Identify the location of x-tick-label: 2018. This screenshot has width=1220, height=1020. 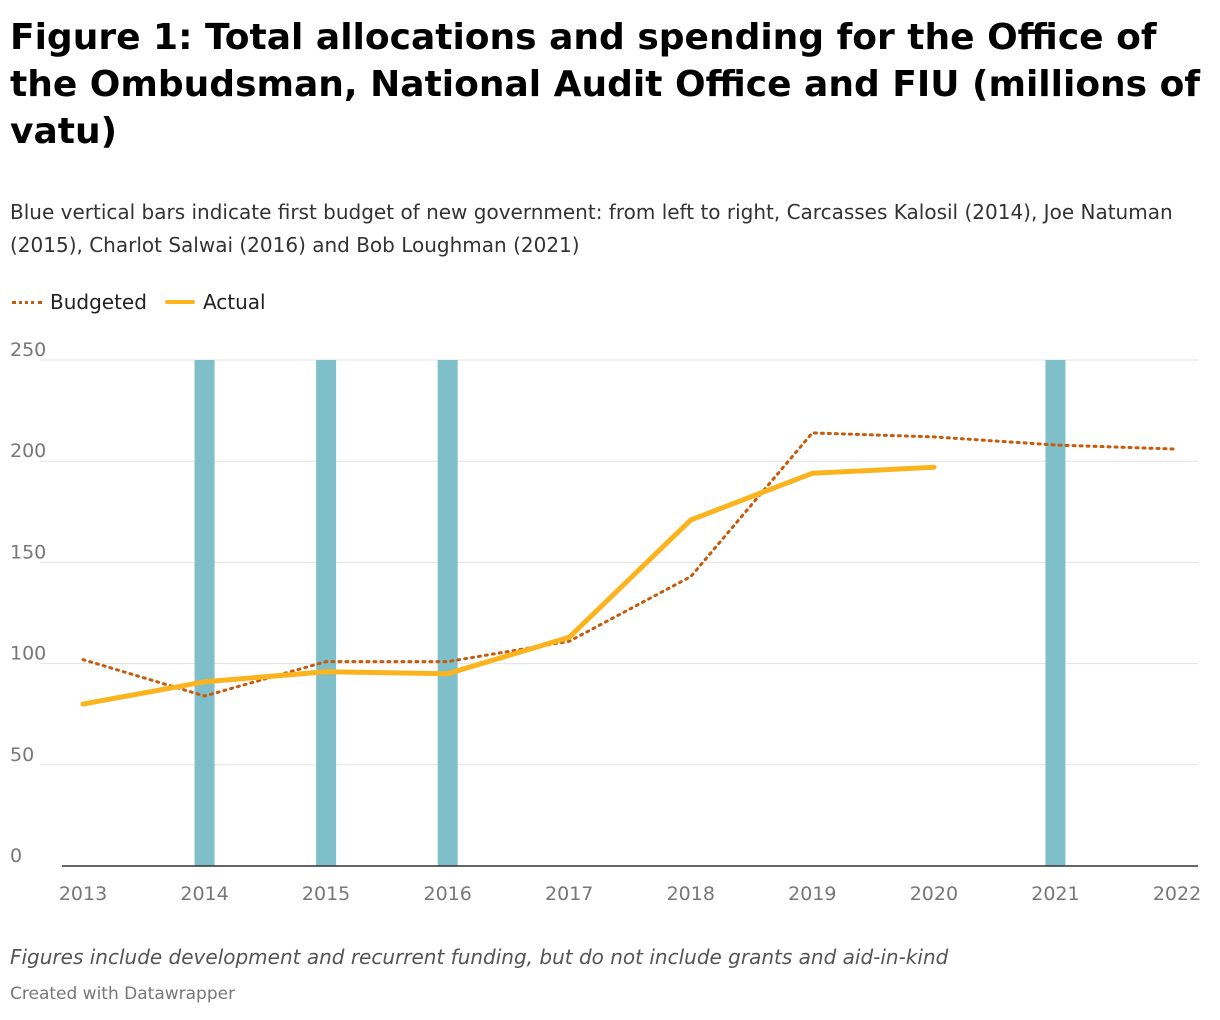
(691, 894).